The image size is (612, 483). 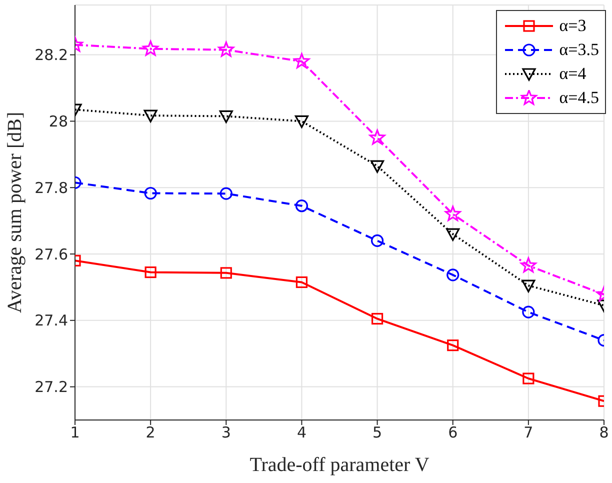 What do you see at coordinates (579, 50) in the screenshot?
I see `legend-label: α=3.5` at bounding box center [579, 50].